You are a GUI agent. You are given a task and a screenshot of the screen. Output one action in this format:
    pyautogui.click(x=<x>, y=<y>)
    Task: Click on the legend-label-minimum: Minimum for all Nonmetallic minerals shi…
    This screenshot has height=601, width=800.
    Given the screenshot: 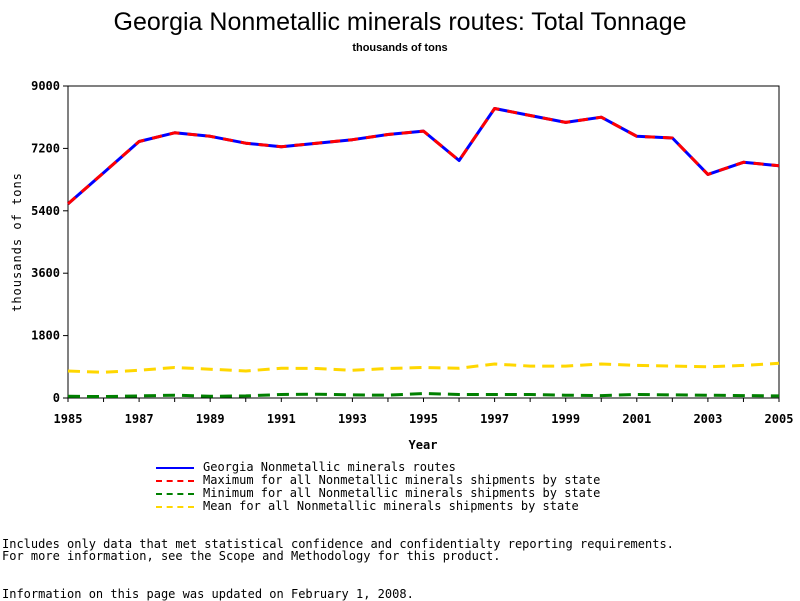 What is the action you would take?
    pyautogui.click(x=402, y=493)
    